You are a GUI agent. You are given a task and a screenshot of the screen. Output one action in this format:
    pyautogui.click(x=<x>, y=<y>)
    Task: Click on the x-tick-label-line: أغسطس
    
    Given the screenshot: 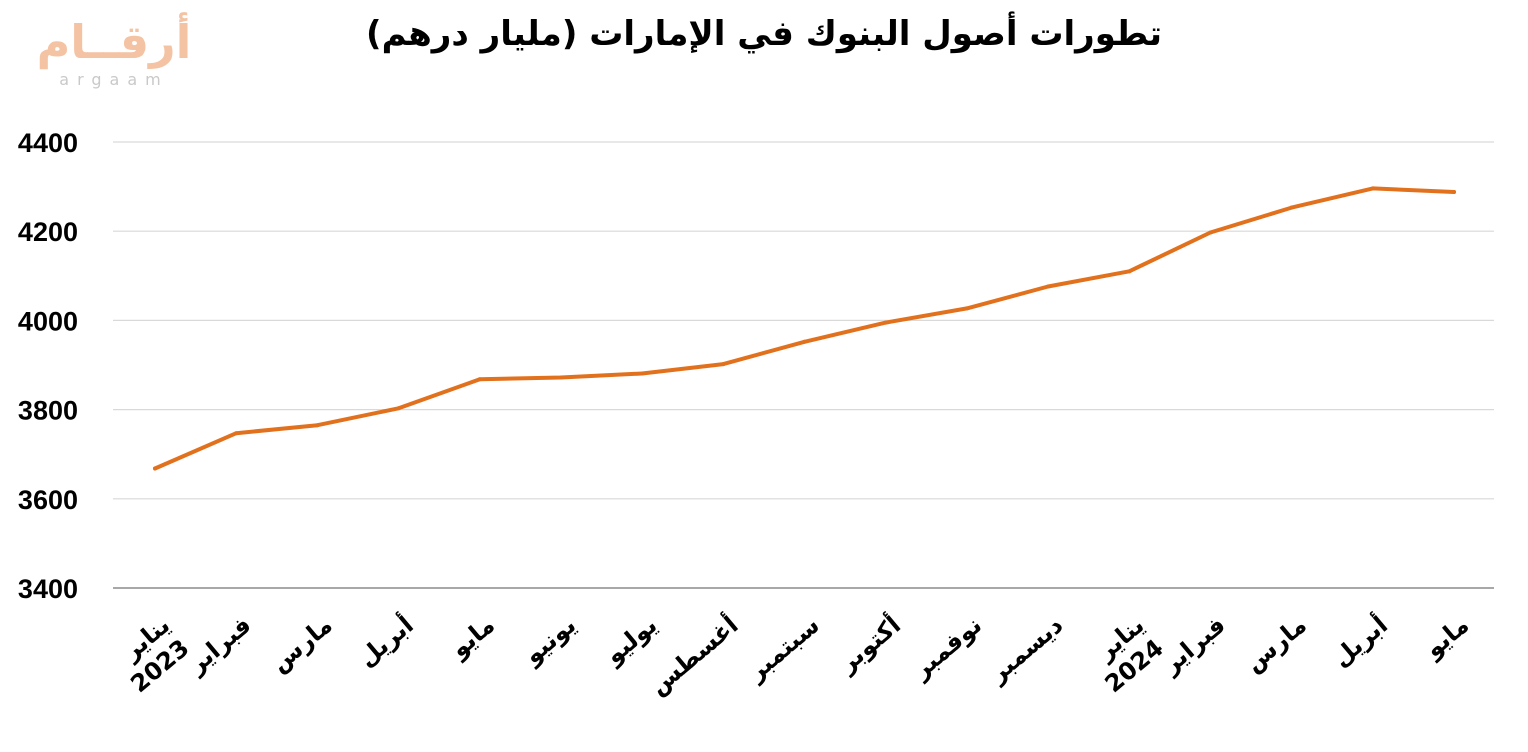 What is the action you would take?
    pyautogui.click(x=693, y=654)
    